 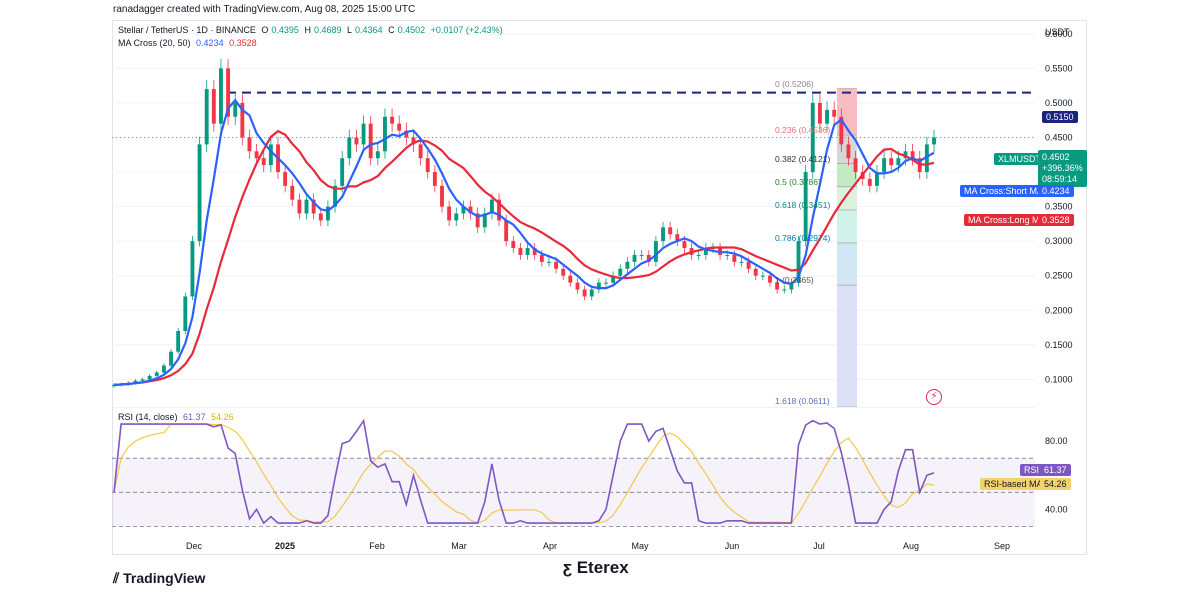 What do you see at coordinates (327, 30) in the screenshot?
I see `high-value: 0.4689` at bounding box center [327, 30].